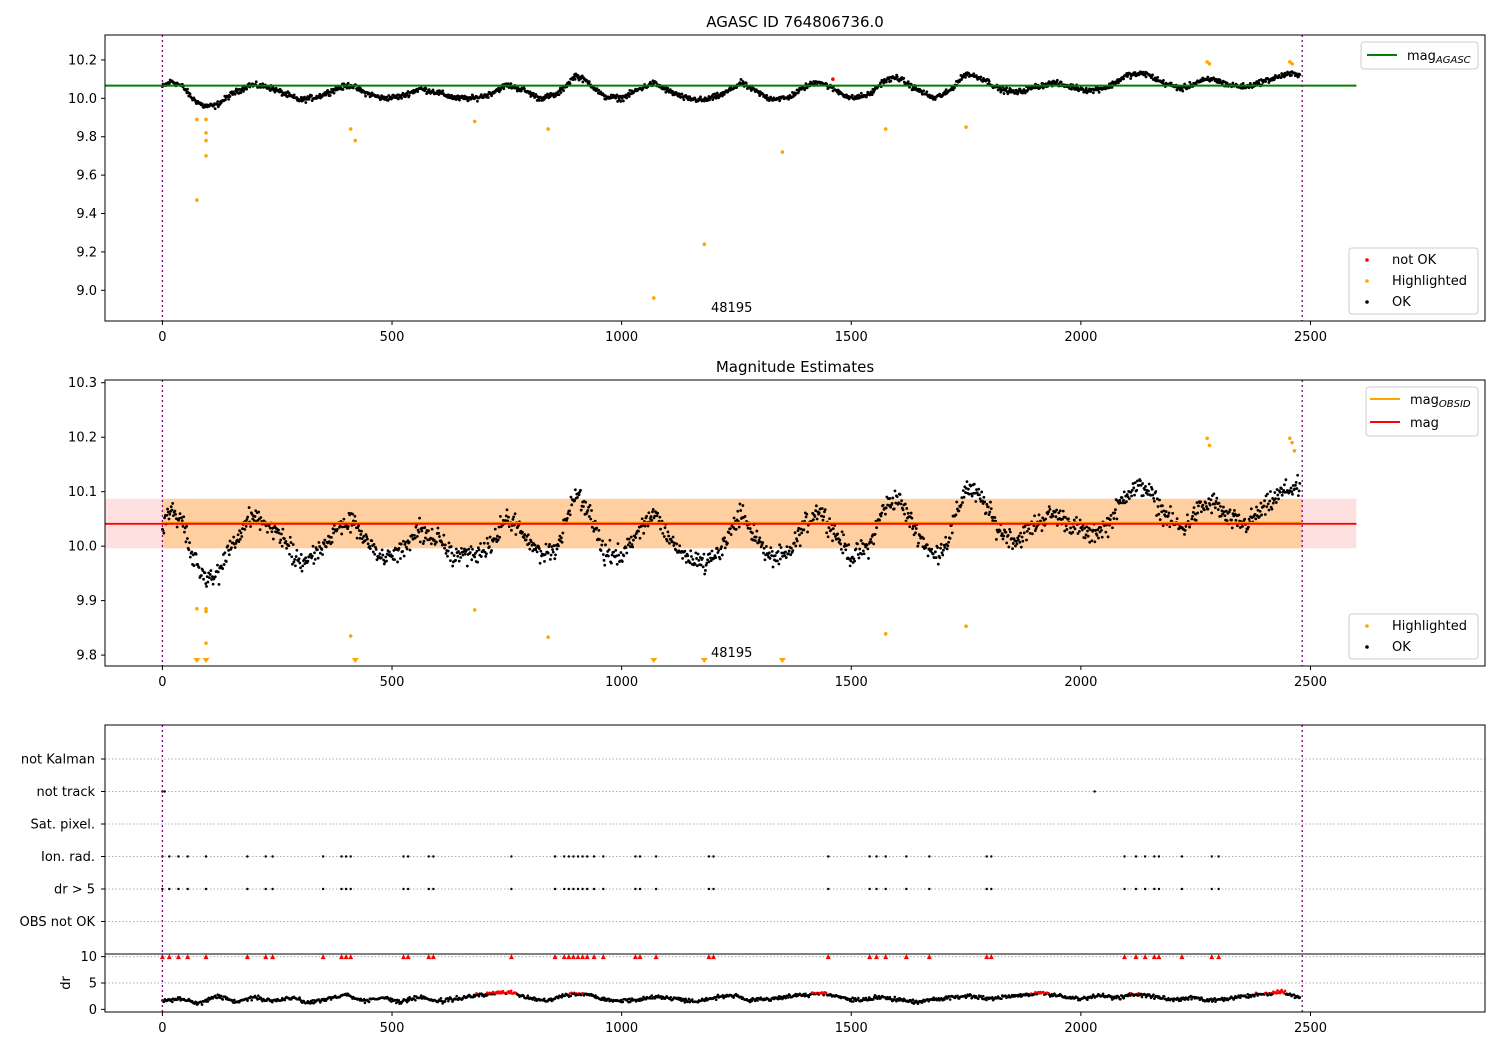 This screenshot has width=1500, height=1050. What do you see at coordinates (1422, 411) in the screenshot?
I see `panel2-legend-mag: magOBSID mag` at bounding box center [1422, 411].